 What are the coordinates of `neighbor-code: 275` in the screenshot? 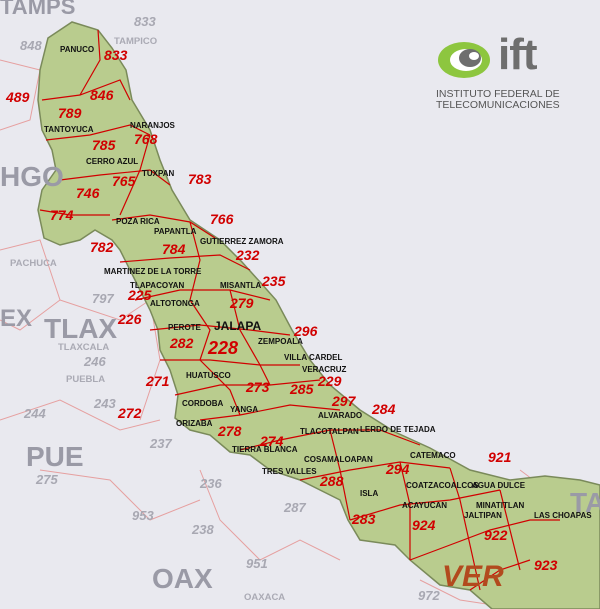 It's located at (46, 479).